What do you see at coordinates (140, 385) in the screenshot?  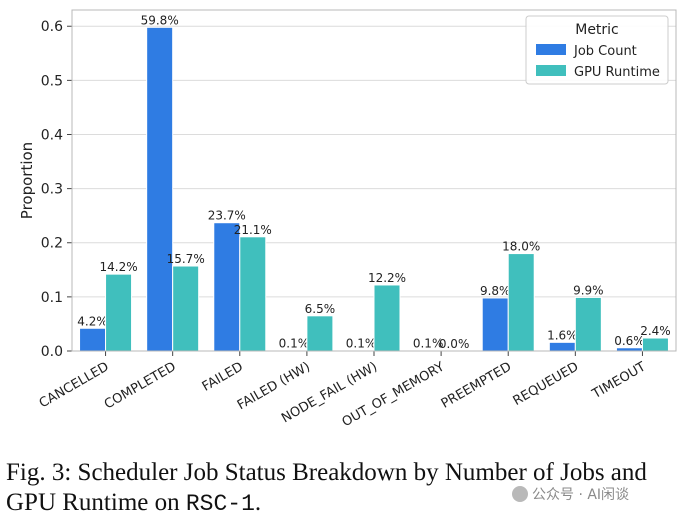 I see `x-tick-label: COMPLETED` at bounding box center [140, 385].